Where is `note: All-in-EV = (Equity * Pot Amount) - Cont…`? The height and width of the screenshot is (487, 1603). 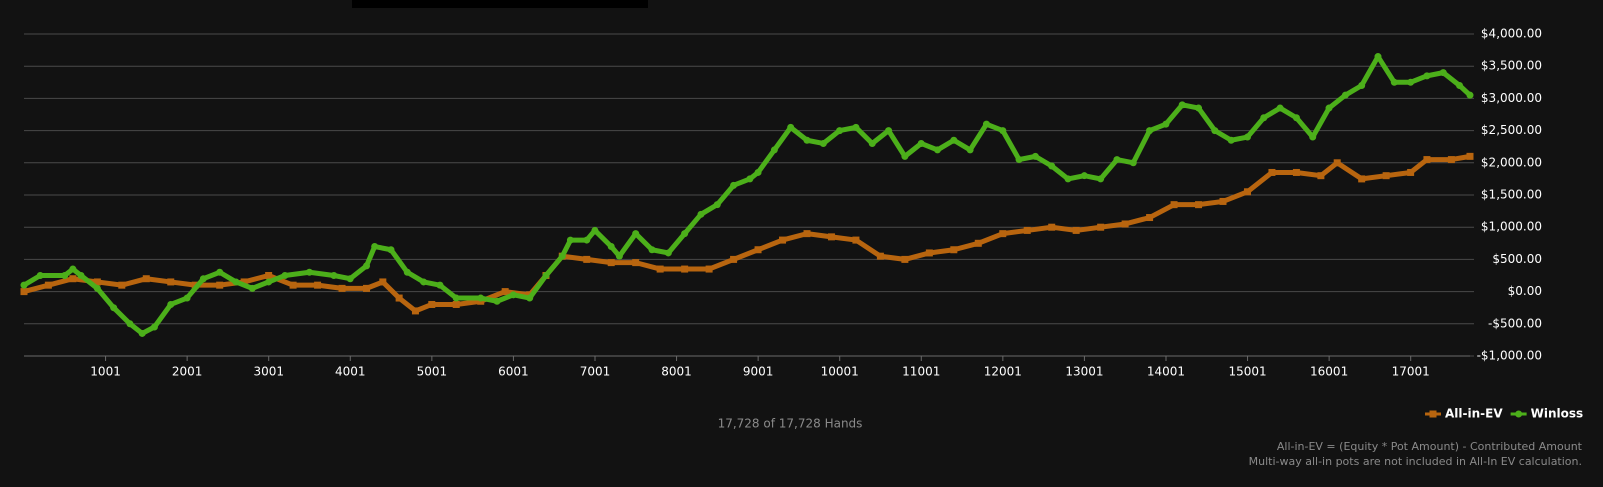 note: All-in-EV = (Equity * Pot Amount) - Cont… is located at coordinates (1430, 446).